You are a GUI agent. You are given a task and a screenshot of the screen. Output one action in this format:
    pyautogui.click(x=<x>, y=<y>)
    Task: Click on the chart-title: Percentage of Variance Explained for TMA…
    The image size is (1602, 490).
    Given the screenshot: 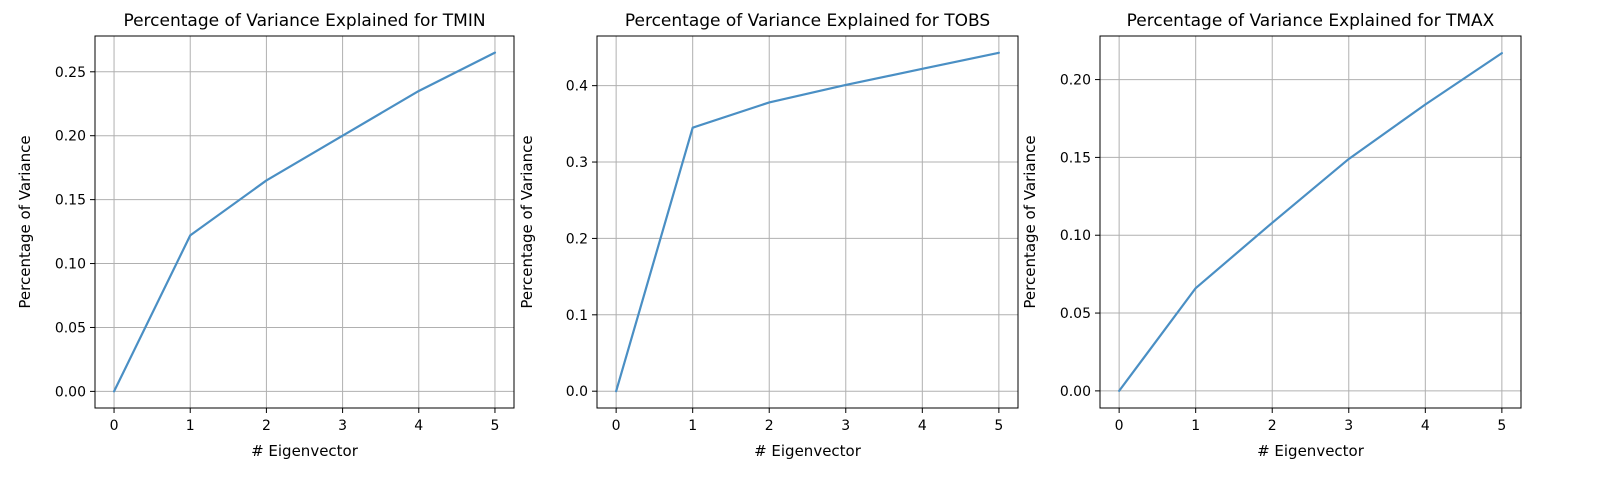 What is the action you would take?
    pyautogui.click(x=1311, y=21)
    